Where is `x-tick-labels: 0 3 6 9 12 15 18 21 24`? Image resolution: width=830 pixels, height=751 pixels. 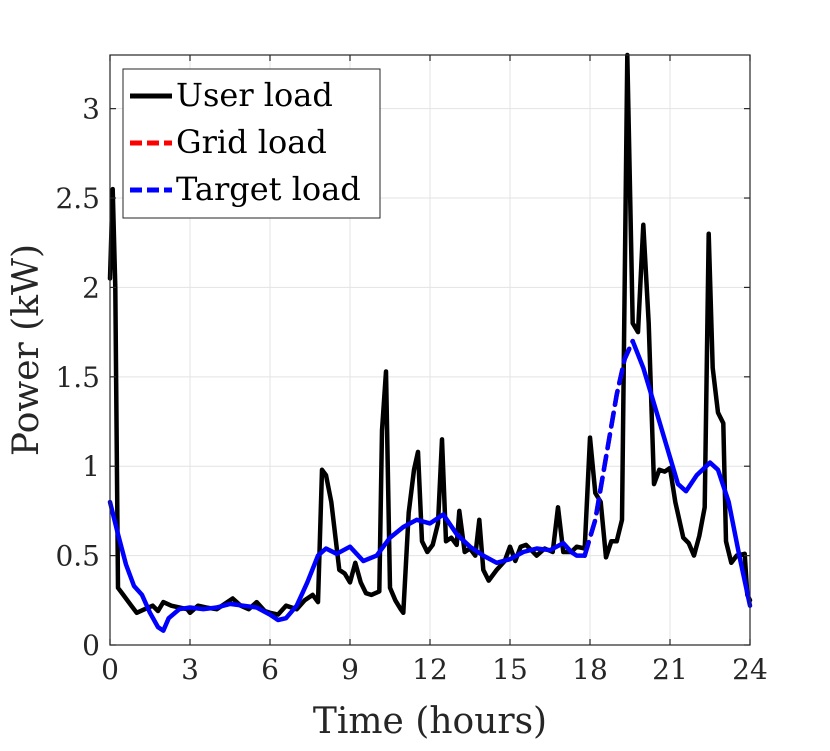
x-tick-labels: 0 3 6 9 12 15 18 21 24 is located at coordinates (434, 669).